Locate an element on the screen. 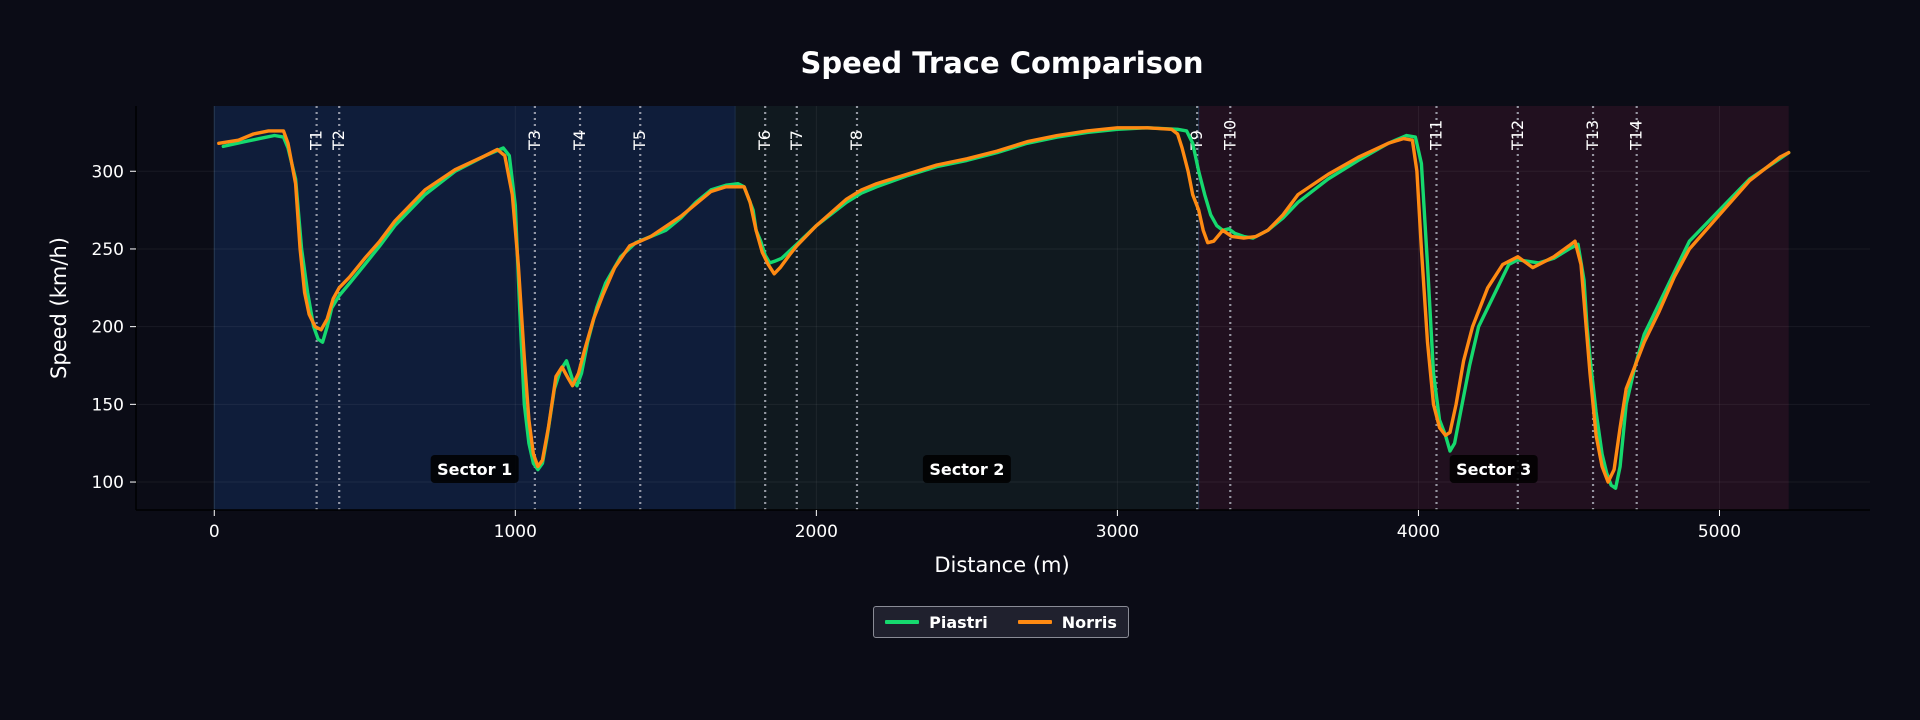  legend-item-norris: Norris is located at coordinates (1067, 622).